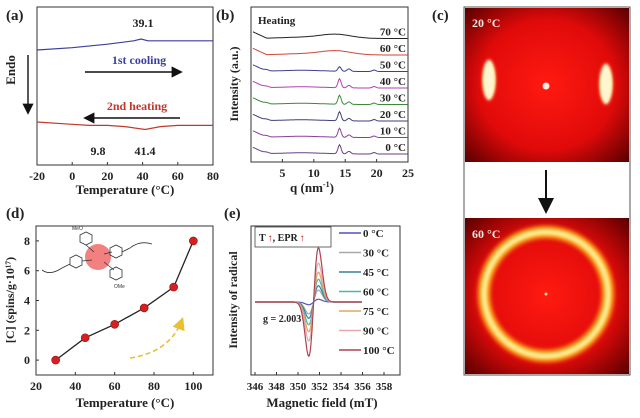  I want to click on heating-title-b: Heating, so click(277, 21).